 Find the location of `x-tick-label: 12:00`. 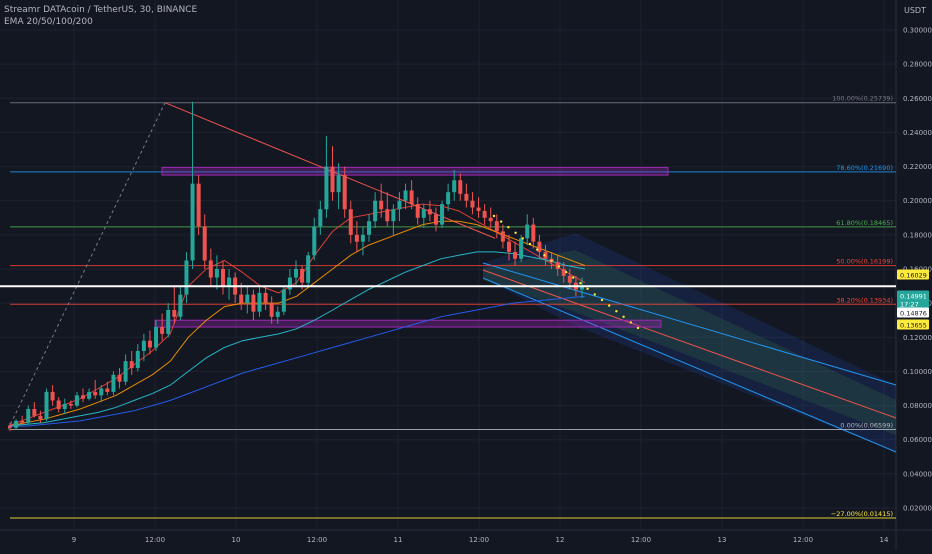

x-tick-label: 12:00 is located at coordinates (641, 540).